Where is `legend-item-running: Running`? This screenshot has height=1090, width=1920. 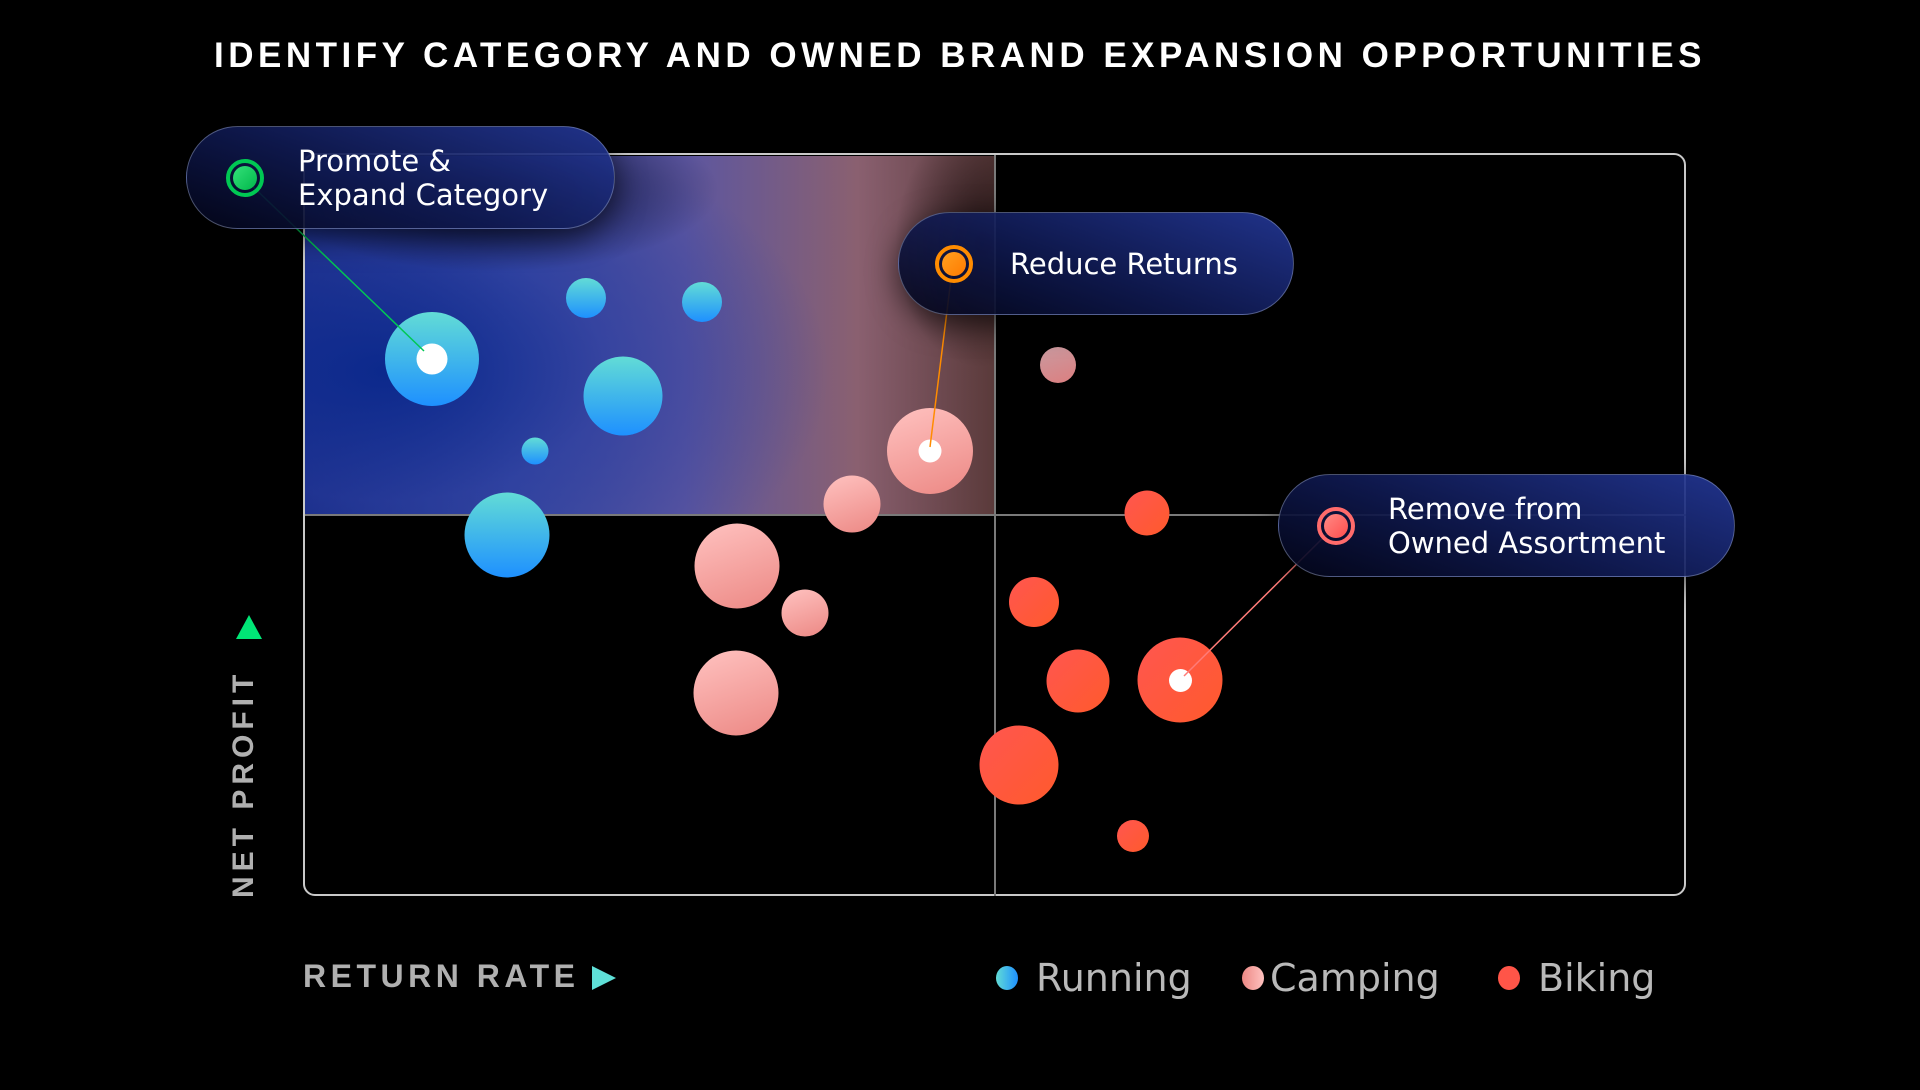 legend-item-running: Running is located at coordinates (1094, 978).